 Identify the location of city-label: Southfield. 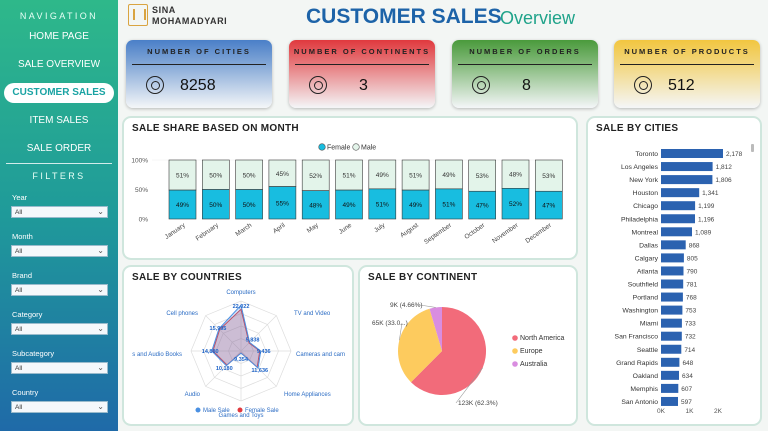
(643, 285).